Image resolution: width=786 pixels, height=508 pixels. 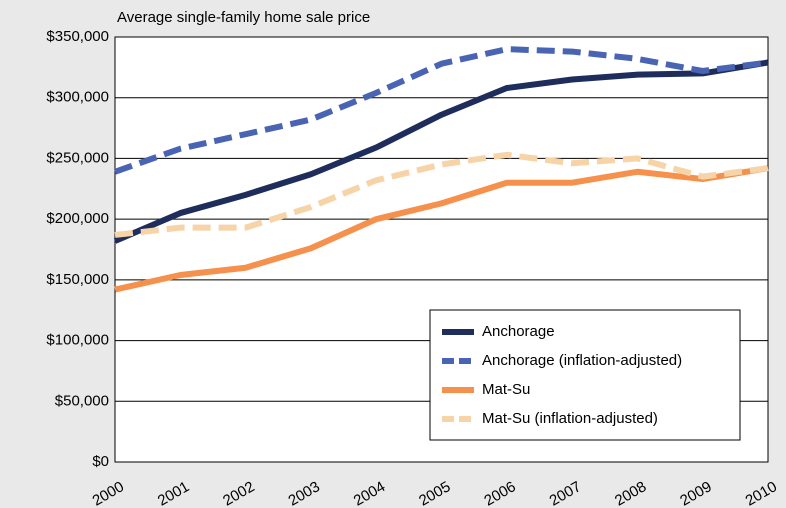 I want to click on x-tick-label: 2005, so click(x=434, y=493).